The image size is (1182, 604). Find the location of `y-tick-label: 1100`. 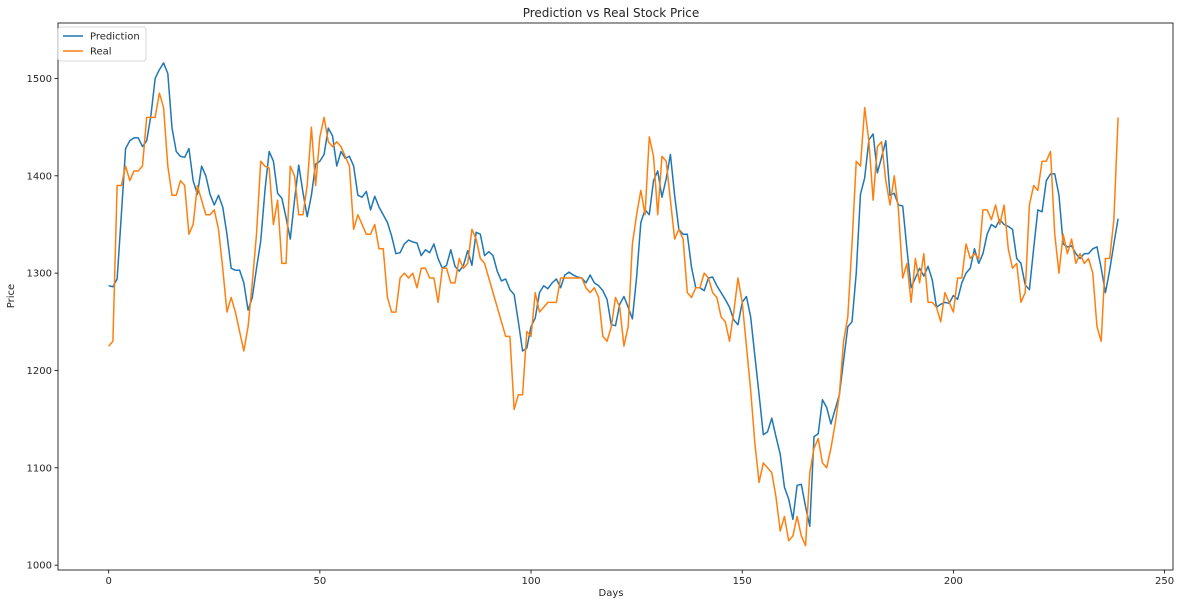

y-tick-label: 1100 is located at coordinates (39, 468).